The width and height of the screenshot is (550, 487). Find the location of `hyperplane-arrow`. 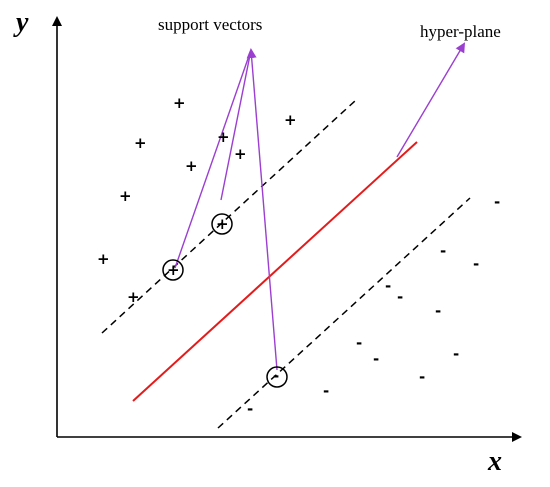

hyperplane-arrow is located at coordinates (431, 100).